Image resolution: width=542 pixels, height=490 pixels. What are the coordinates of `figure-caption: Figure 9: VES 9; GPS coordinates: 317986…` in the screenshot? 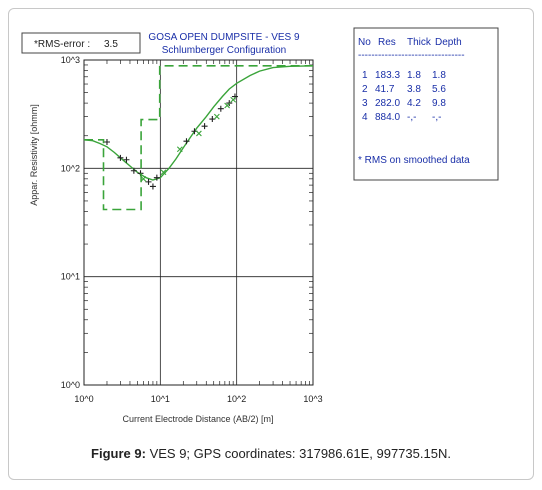 It's located at (271, 453).